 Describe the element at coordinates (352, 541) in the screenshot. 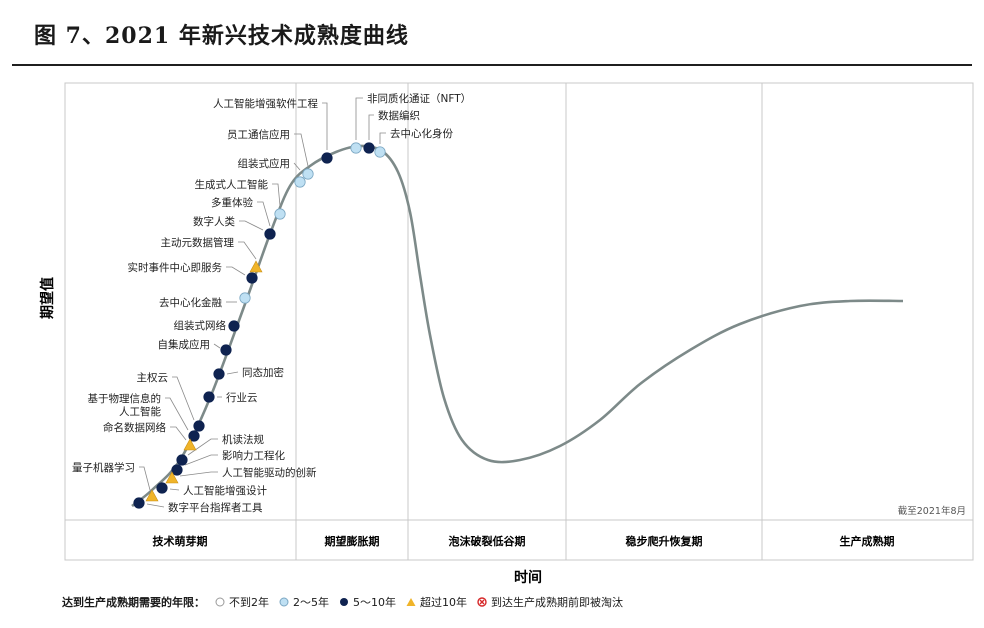

I see `phase-label: 期望膨胀期` at that location.